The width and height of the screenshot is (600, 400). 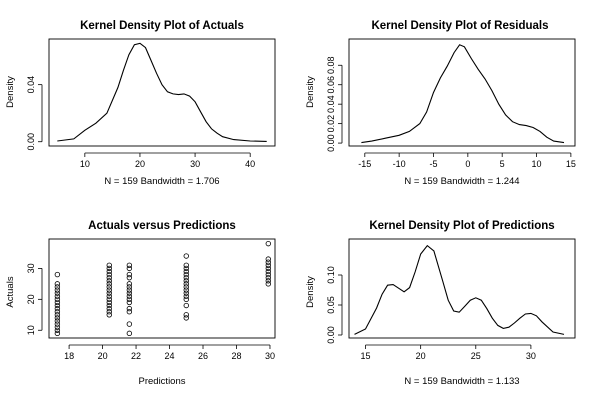 I want to click on x-tick-label: -15, so click(x=364, y=164).